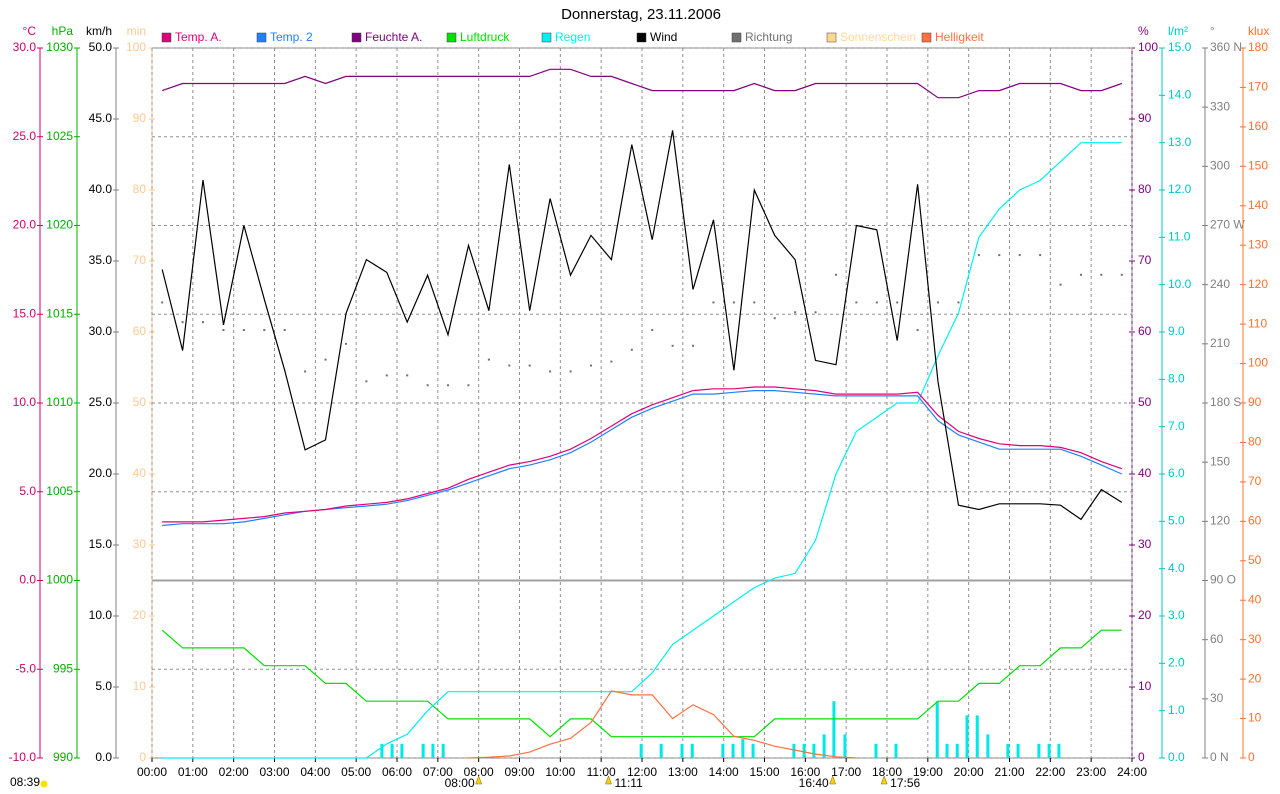  What do you see at coordinates (683, 772) in the screenshot?
I see `x-tick-label: 13:00` at bounding box center [683, 772].